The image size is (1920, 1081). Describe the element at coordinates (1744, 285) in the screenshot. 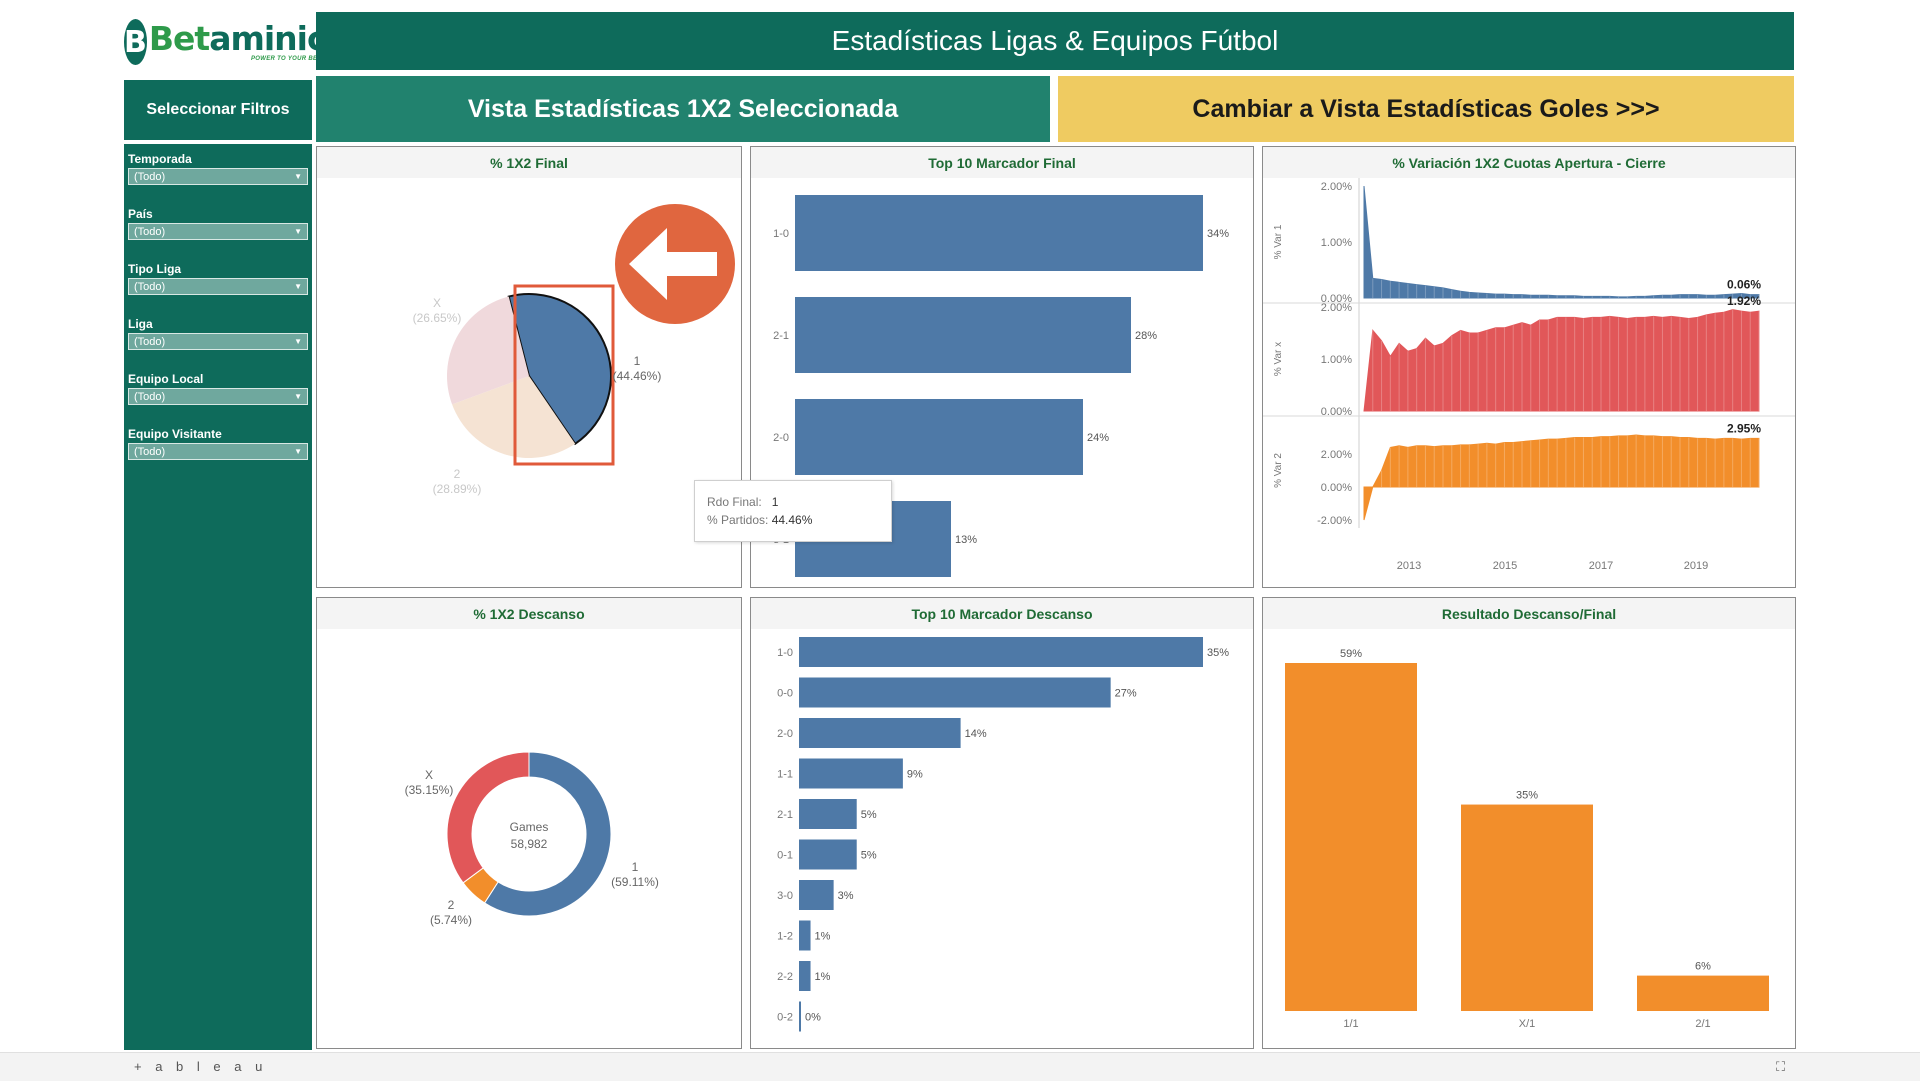

I see `last-value-label: 0.06%` at that location.